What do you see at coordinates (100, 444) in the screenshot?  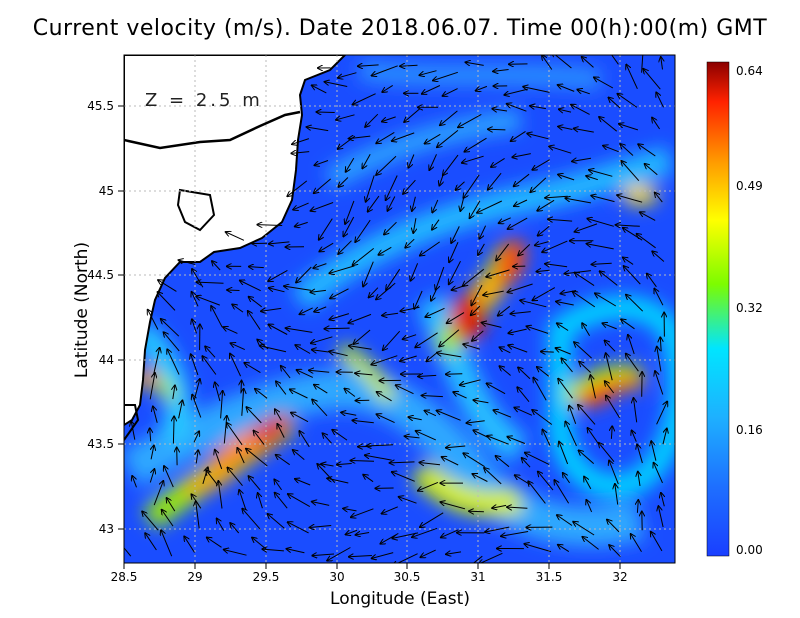 I see `y-tick-label: 43.5` at bounding box center [100, 444].